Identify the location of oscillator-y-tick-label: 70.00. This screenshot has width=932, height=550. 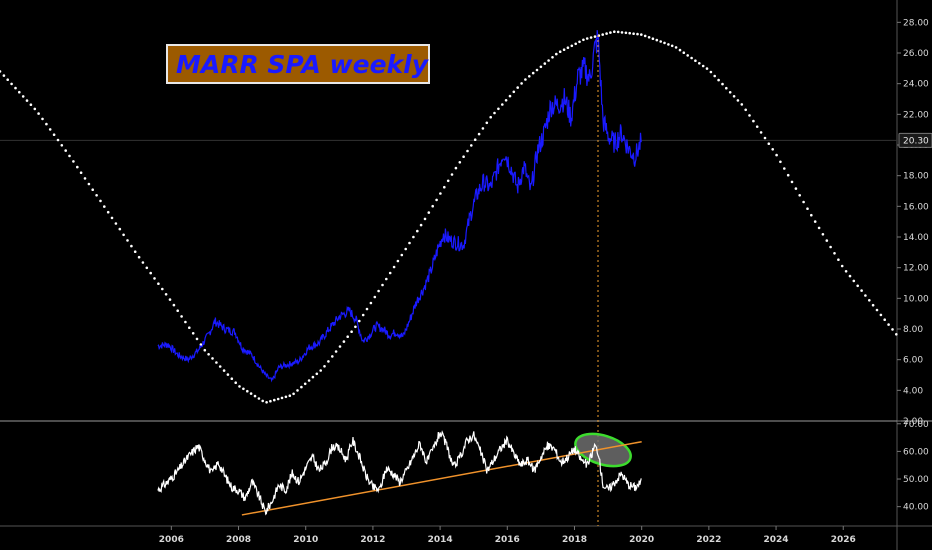
(916, 425).